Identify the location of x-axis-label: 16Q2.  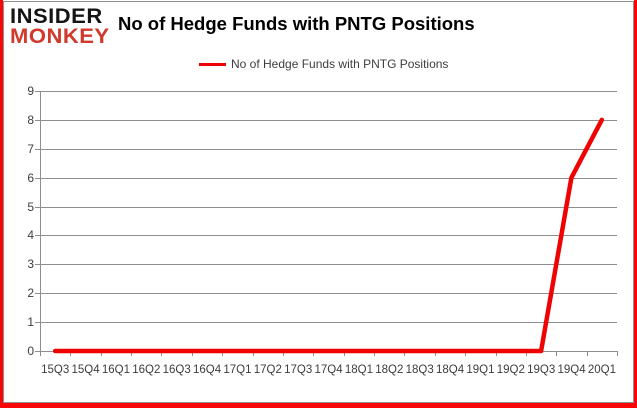
(146, 370).